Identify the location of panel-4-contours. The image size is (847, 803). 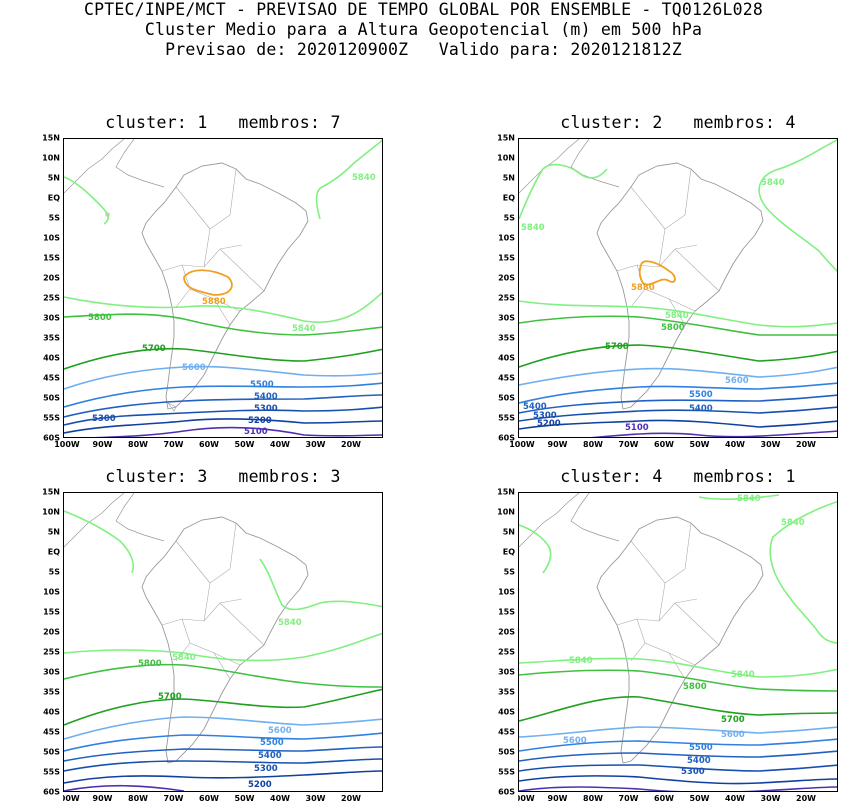
(678, 642).